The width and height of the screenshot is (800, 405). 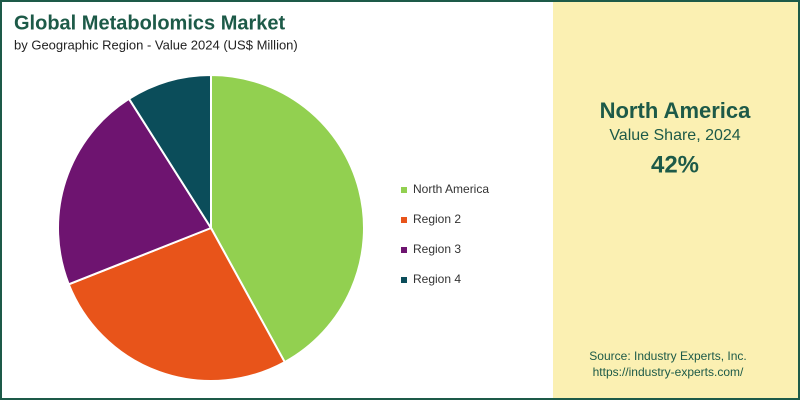 I want to click on legend-label: Region 4, so click(x=437, y=279).